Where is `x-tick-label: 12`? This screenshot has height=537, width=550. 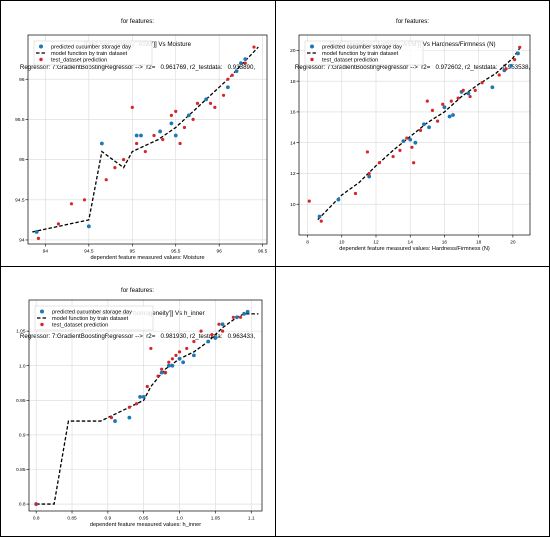 x-tick-label: 12 is located at coordinates (376, 243).